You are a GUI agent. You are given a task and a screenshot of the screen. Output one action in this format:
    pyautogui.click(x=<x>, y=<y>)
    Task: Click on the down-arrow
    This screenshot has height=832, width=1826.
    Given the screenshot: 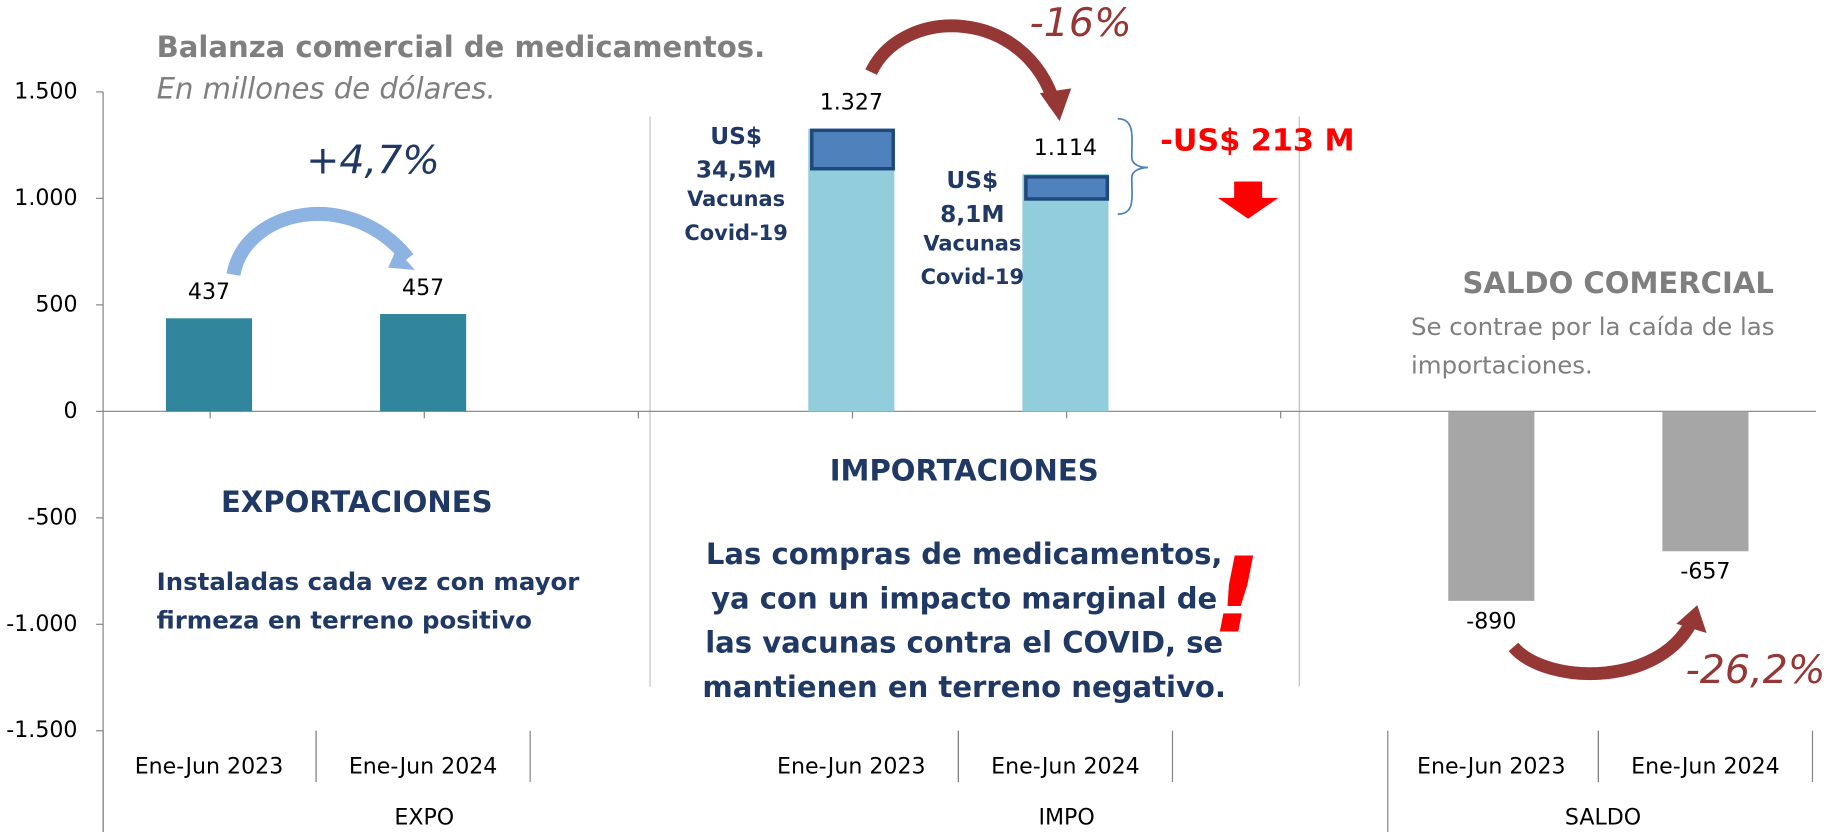 What is the action you would take?
    pyautogui.click(x=1248, y=200)
    